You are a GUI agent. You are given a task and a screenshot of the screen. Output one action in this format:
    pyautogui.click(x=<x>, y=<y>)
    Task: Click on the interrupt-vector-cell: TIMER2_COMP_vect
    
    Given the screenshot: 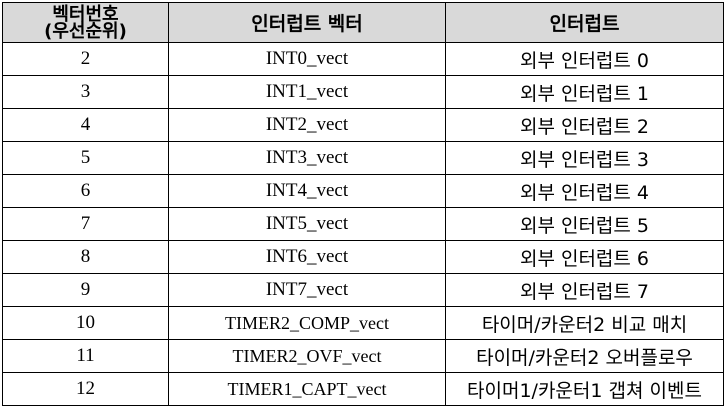 What is the action you would take?
    pyautogui.click(x=307, y=323)
    